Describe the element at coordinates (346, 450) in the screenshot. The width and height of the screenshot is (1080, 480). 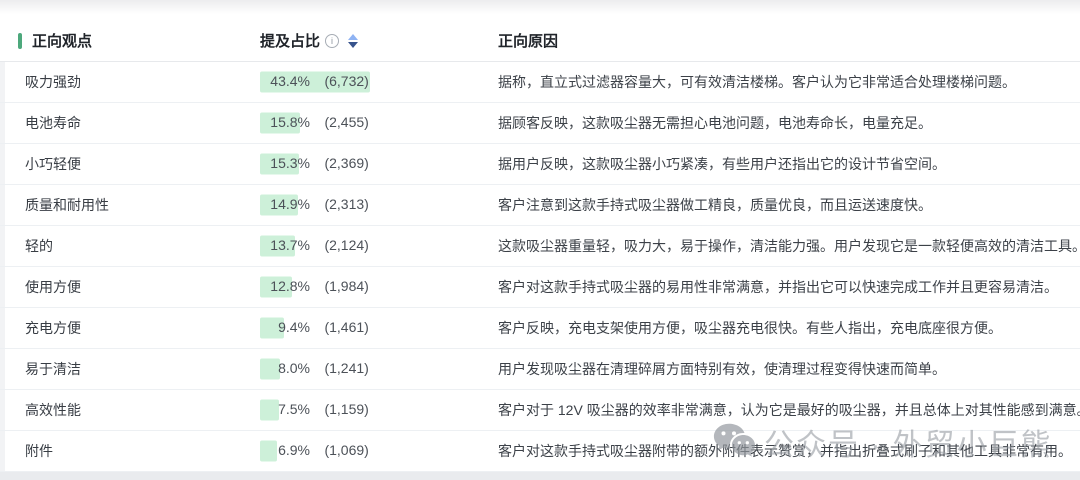
I see `mention-count: (1,069)` at that location.